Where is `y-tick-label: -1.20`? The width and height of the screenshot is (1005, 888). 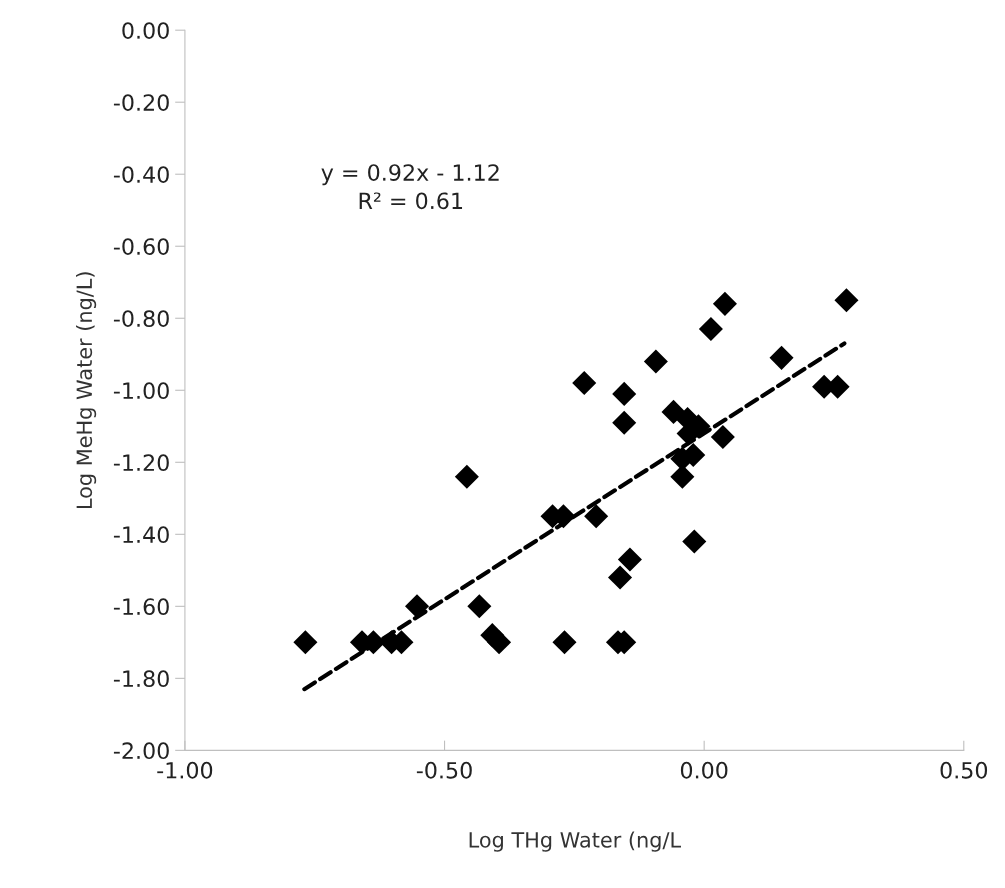
y-tick-label: -1.20 is located at coordinates (141, 463).